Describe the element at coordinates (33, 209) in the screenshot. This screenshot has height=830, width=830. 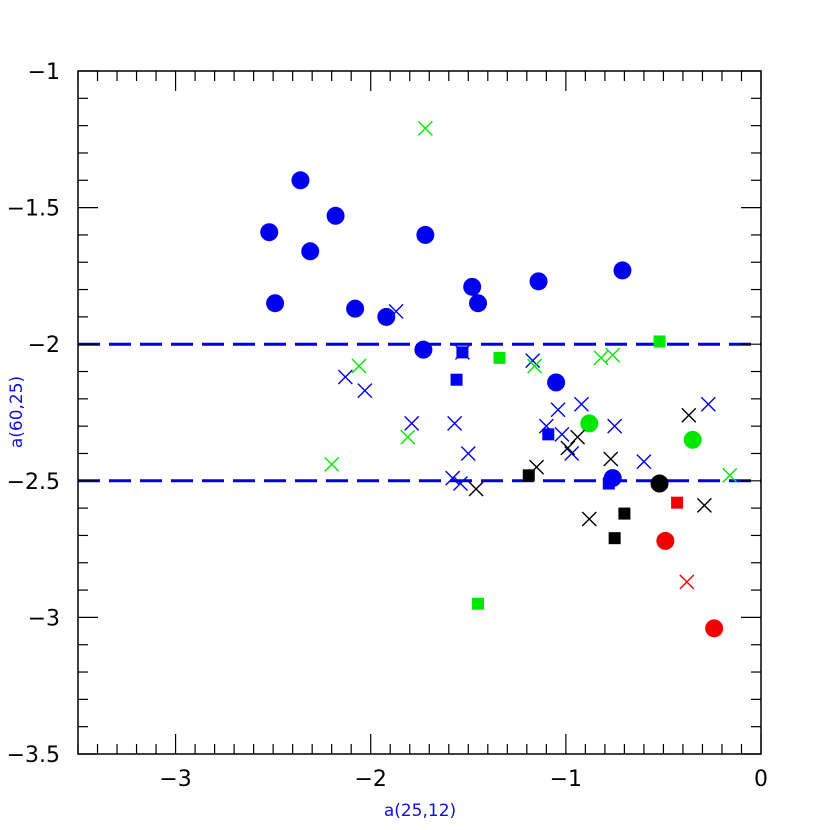
I see `y-tick-label: −1.5` at that location.